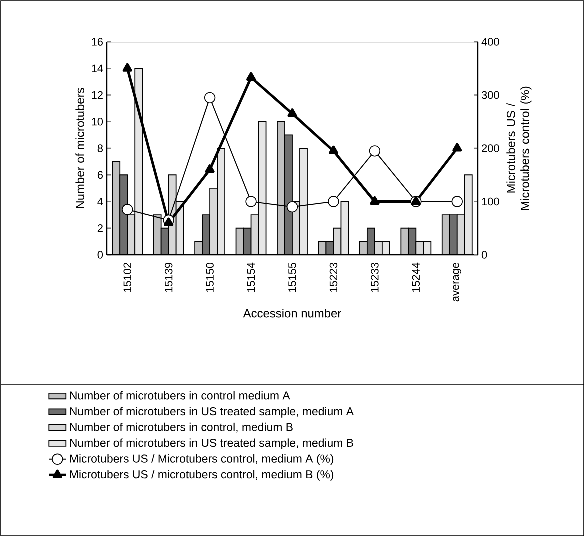 The height and width of the screenshot is (537, 585). What do you see at coordinates (98, 68) in the screenshot?
I see `y-tick-label: 14` at bounding box center [98, 68].